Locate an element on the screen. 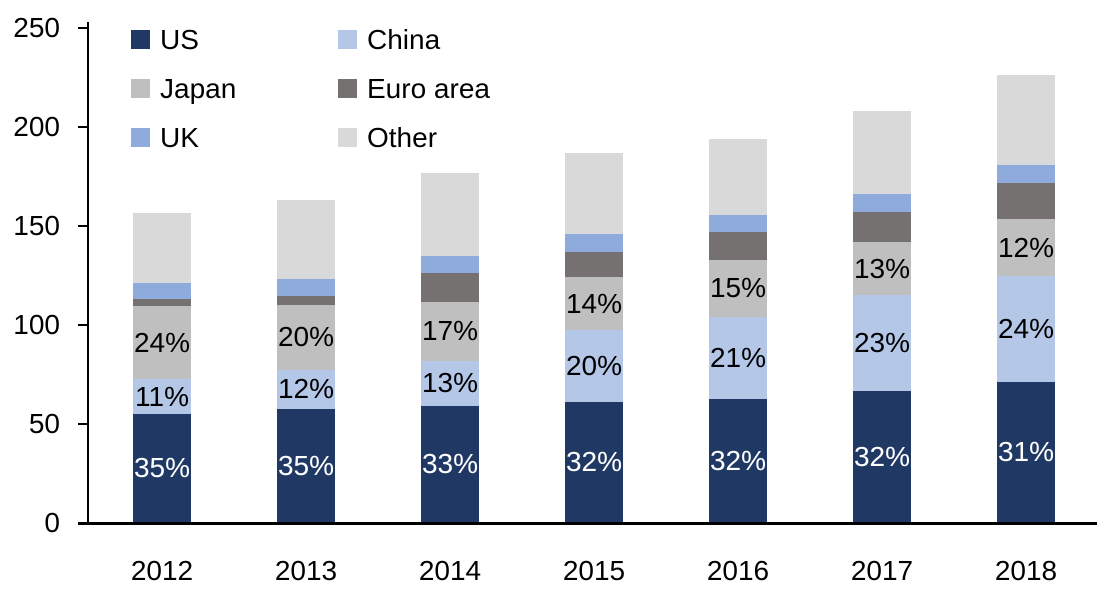 This screenshot has width=1102, height=598. bar-segment-china-2016 is located at coordinates (738, 358).